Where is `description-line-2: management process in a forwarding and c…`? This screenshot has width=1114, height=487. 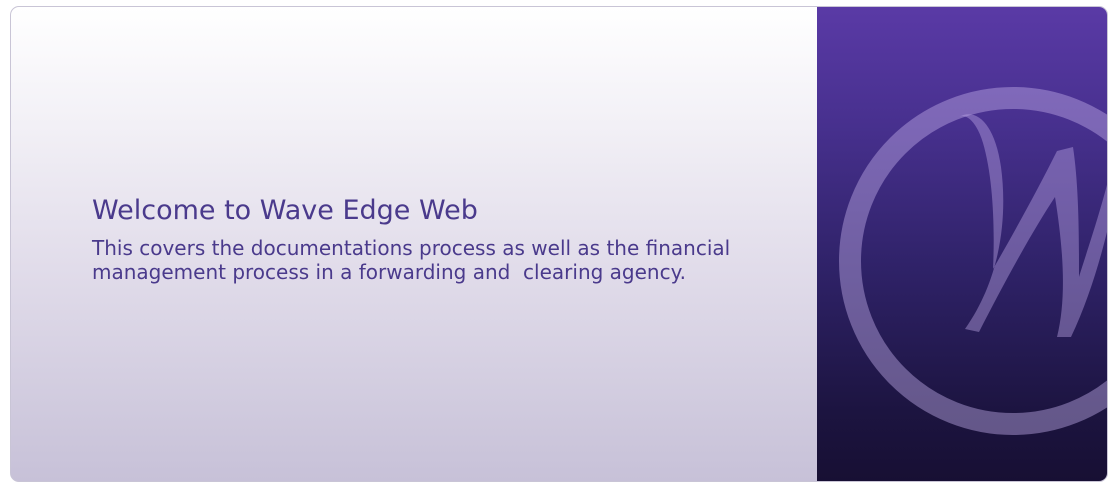 description-line-2: management process in a forwarding and c… is located at coordinates (389, 272).